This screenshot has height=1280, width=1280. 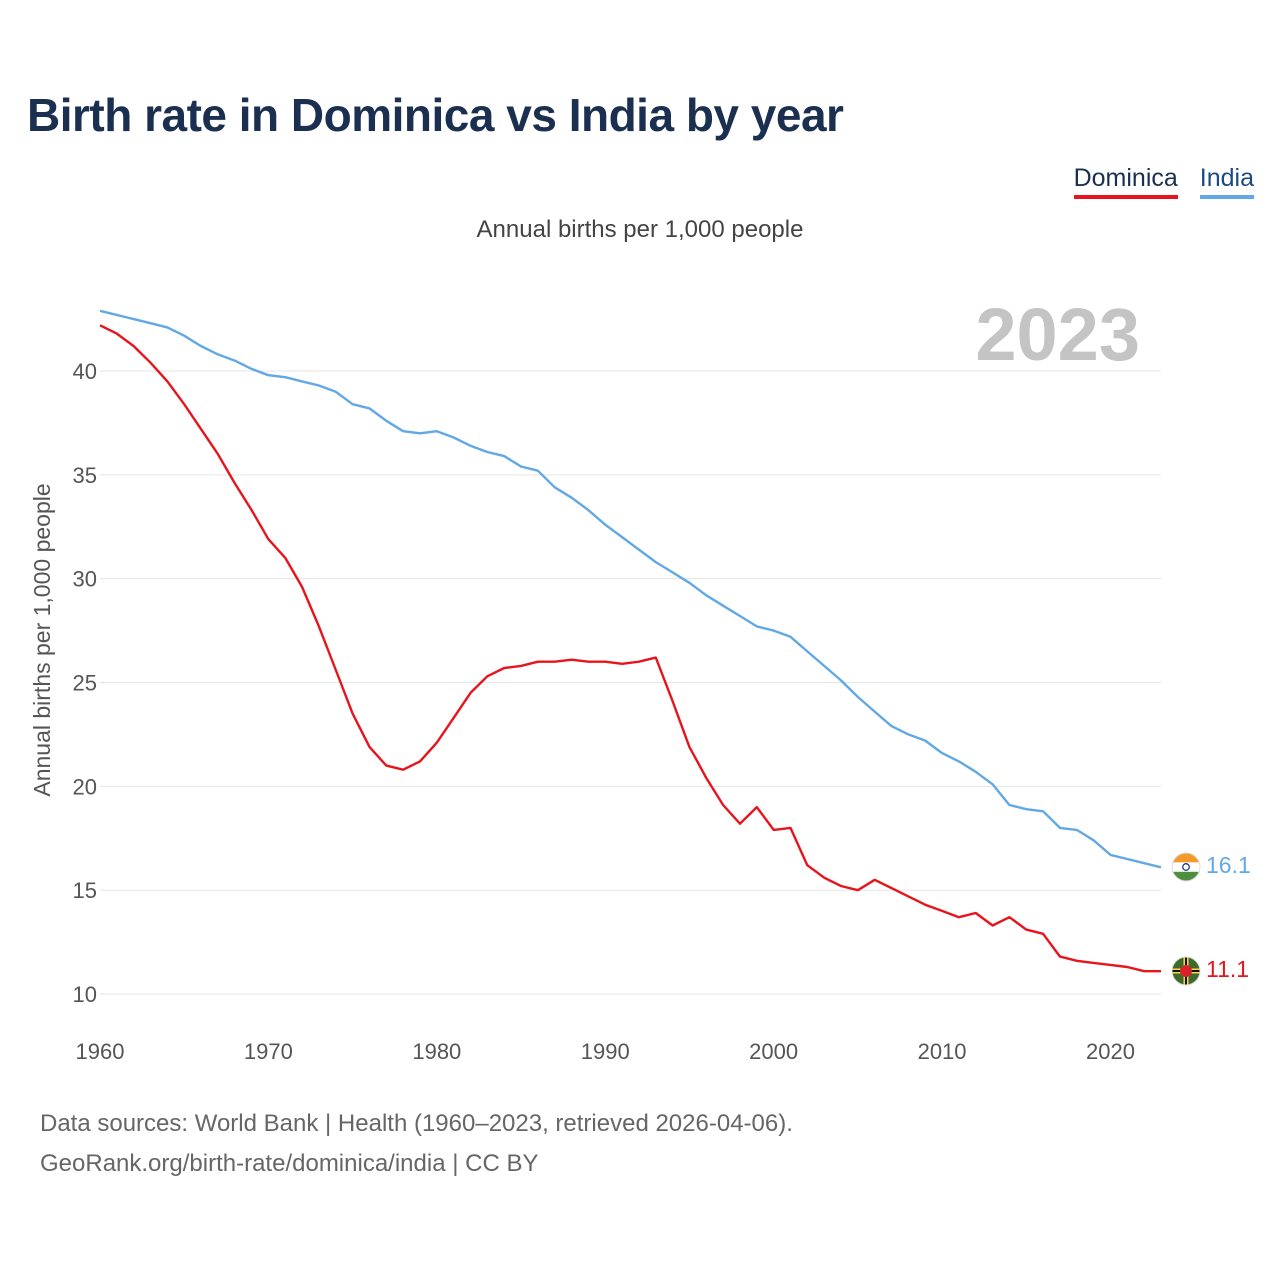 What do you see at coordinates (773, 1051) in the screenshot?
I see `x-tick-label: 2000` at bounding box center [773, 1051].